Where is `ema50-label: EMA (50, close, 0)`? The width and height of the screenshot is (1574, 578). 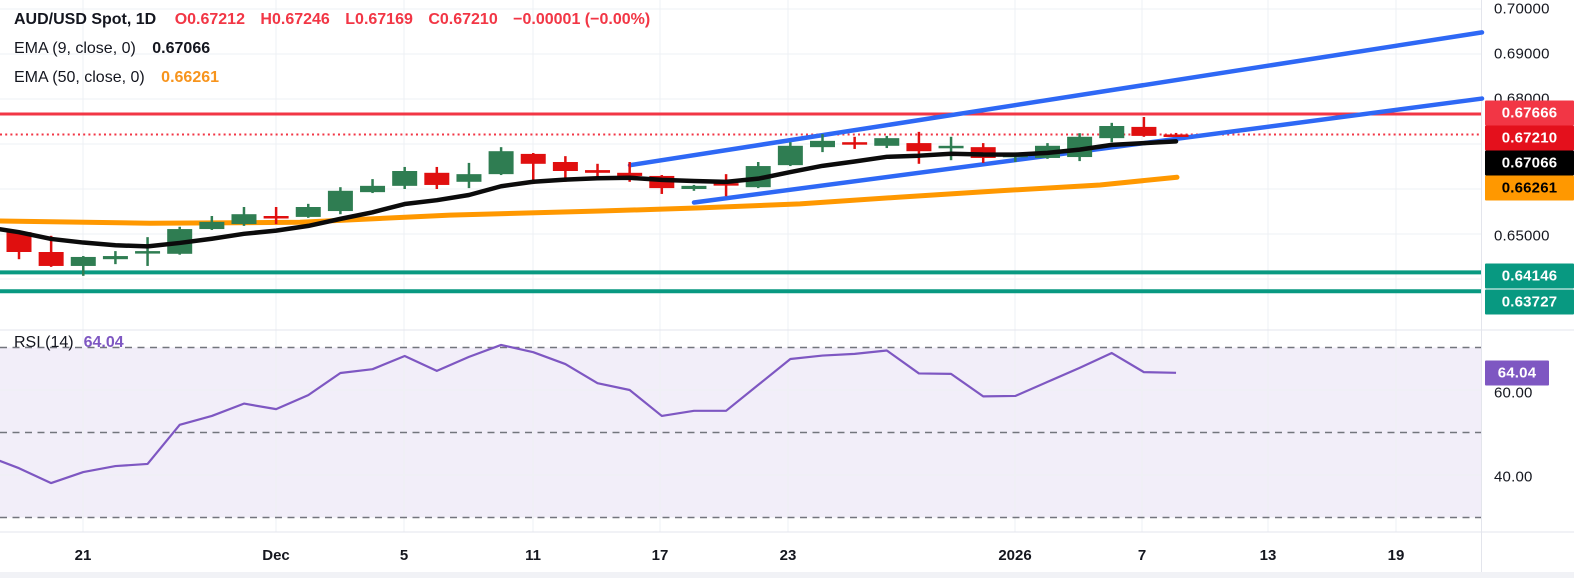 ema50-label: EMA (50, close, 0) is located at coordinates (79, 77).